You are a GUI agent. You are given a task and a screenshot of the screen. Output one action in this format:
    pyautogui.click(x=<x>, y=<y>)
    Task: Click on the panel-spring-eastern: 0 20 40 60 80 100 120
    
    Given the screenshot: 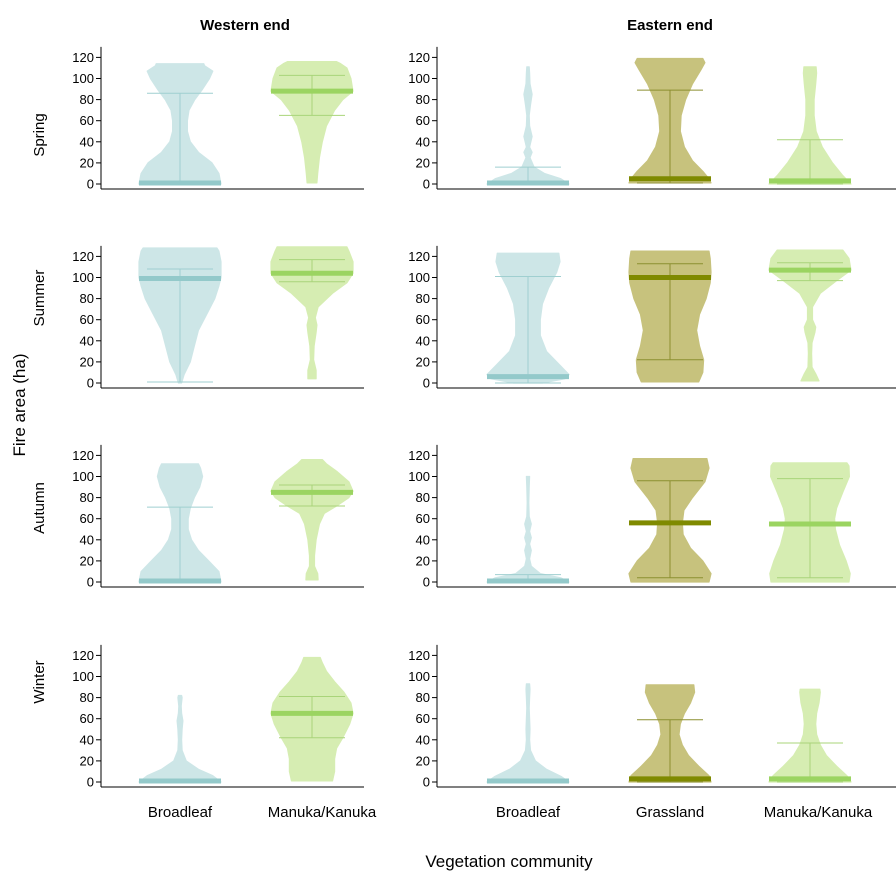 What is the action you would take?
    pyautogui.click(x=652, y=119)
    